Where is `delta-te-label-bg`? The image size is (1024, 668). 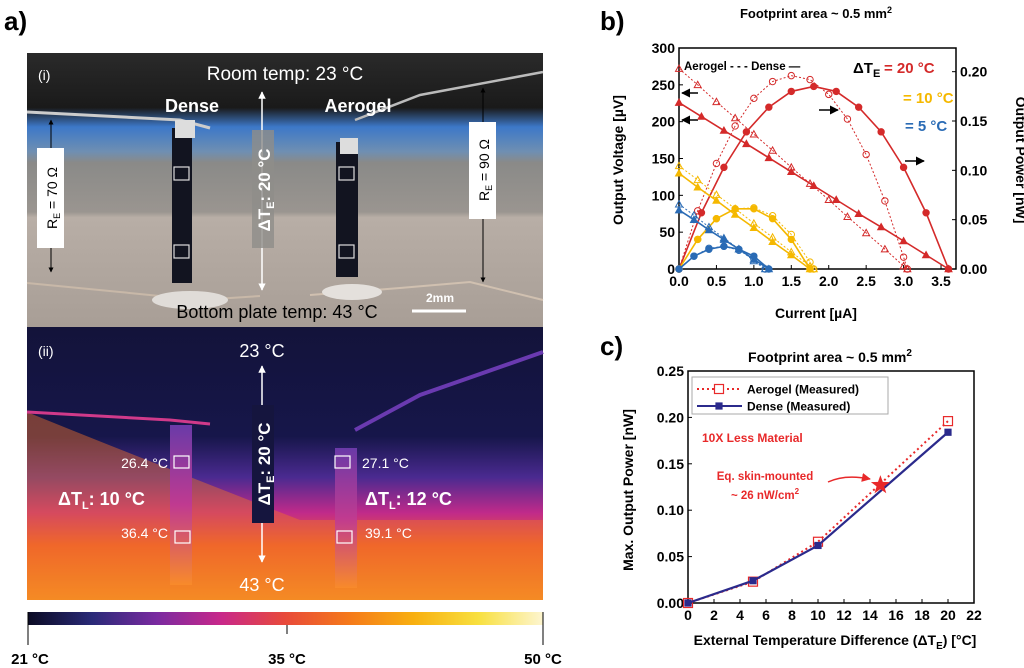 delta-te-label-bg is located at coordinates (263, 189).